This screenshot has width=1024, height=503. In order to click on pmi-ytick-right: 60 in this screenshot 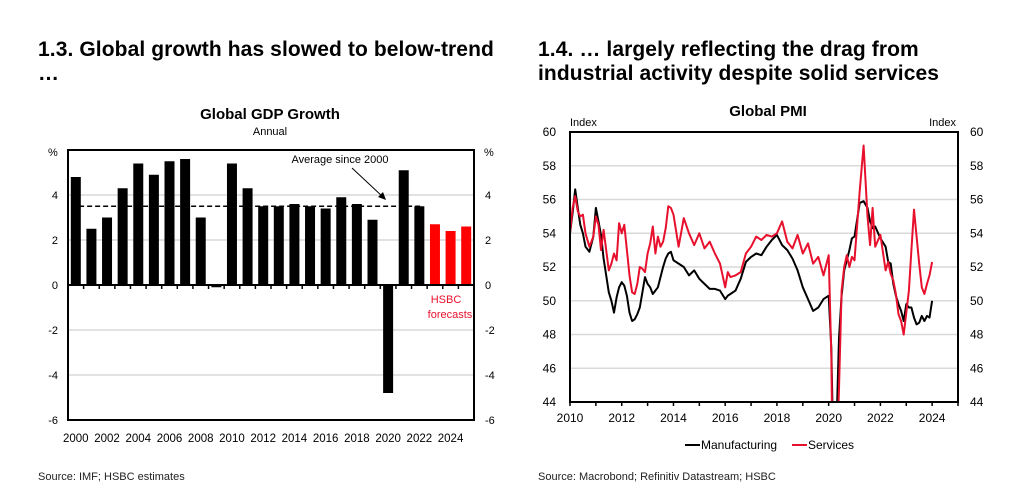, I will do `click(977, 132)`.